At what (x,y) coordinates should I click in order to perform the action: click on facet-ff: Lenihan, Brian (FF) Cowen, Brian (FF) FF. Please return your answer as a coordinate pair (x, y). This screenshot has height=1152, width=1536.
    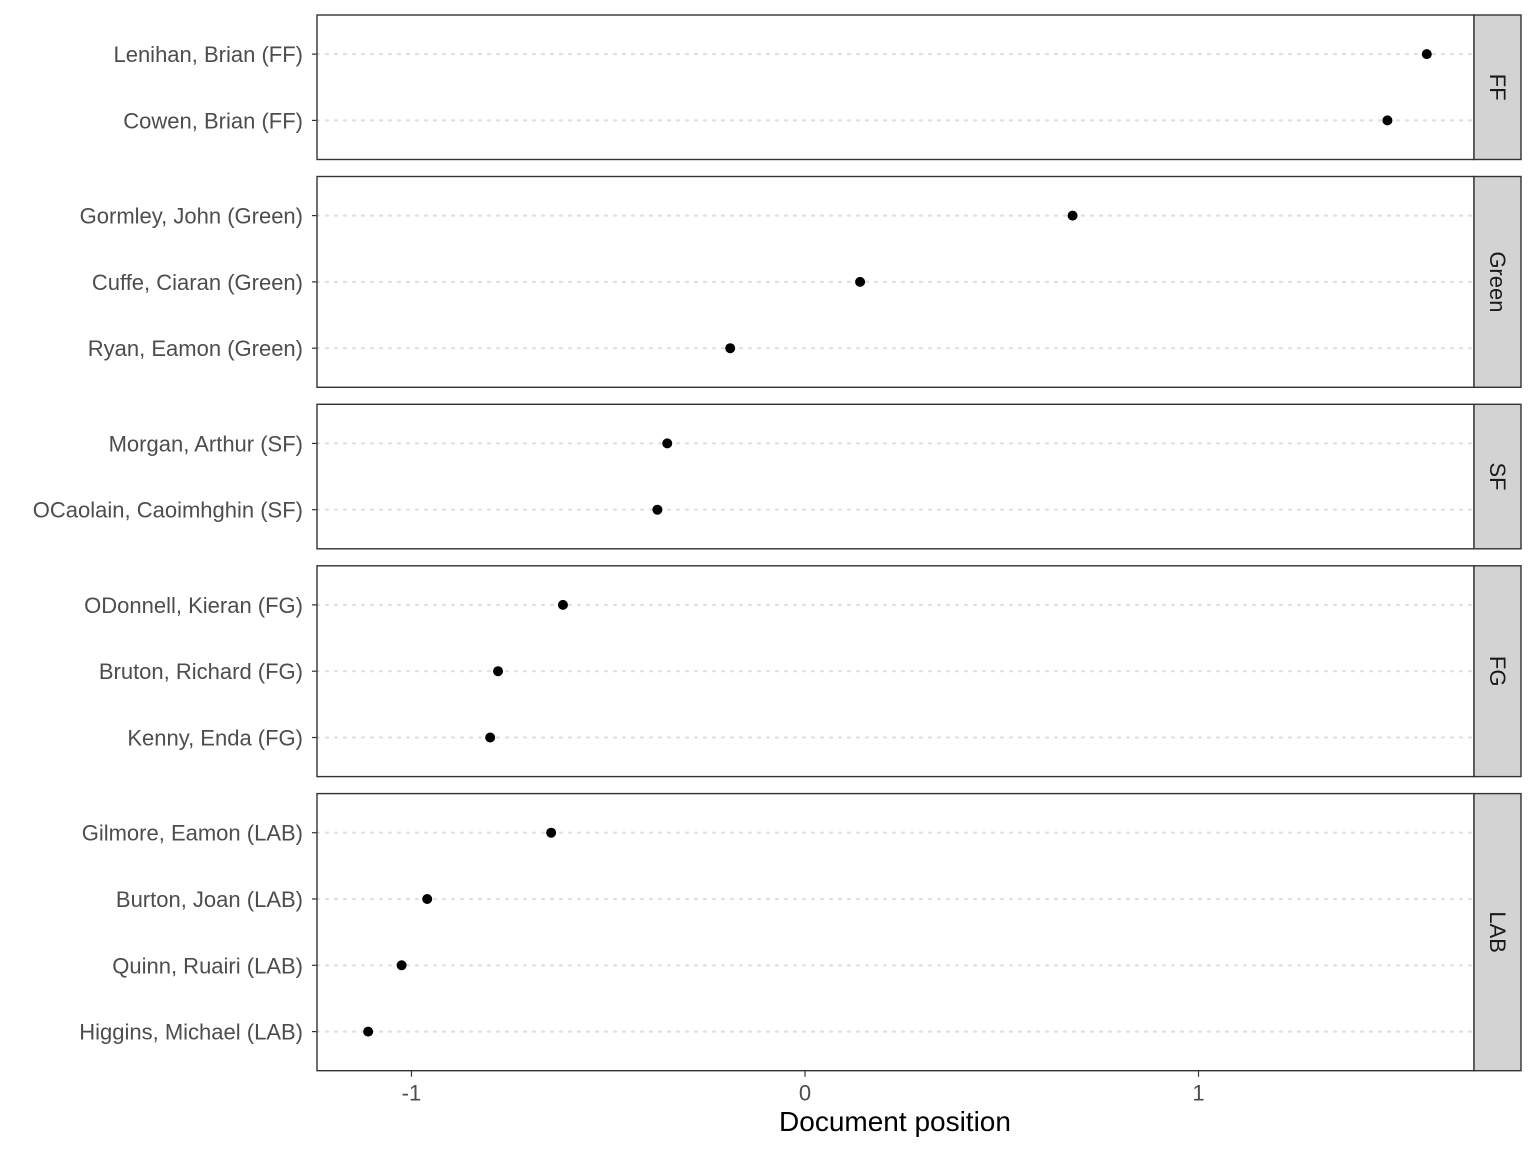
    Looking at the image, I should click on (817, 87).